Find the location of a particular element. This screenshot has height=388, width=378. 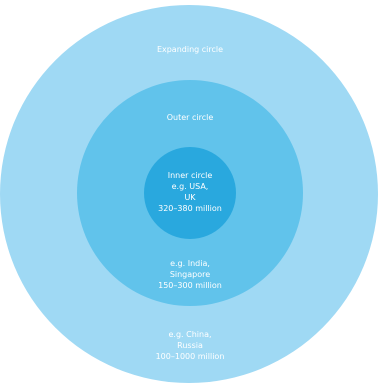

inner-circle-line-2: e.g. USA, is located at coordinates (190, 186).